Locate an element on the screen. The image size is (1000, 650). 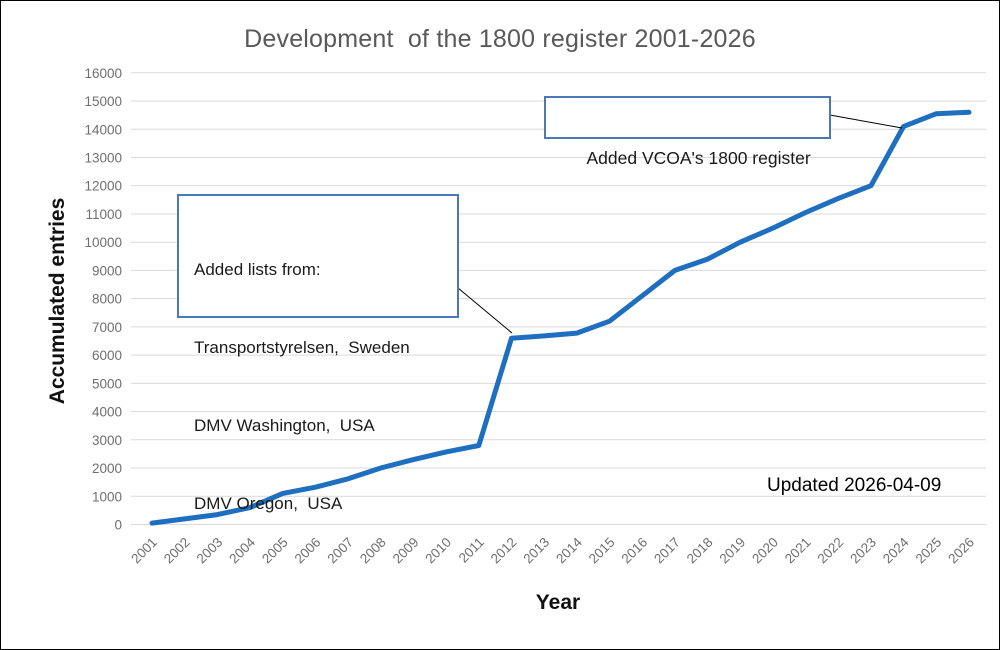
y-tick-label: 16000 is located at coordinates (103, 73).